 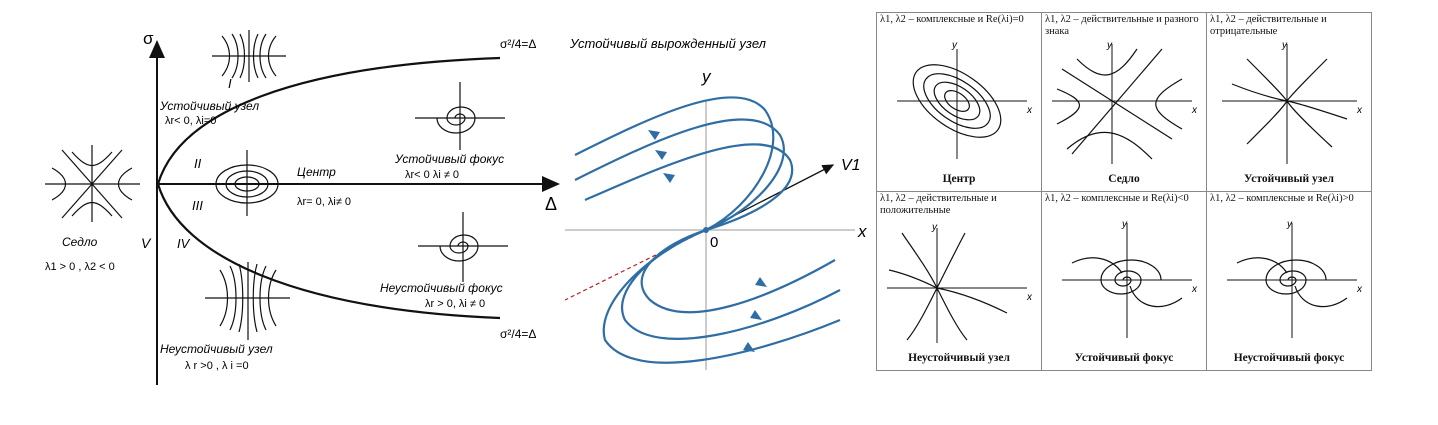 I want to click on degenerate-title: Устойчивый вырожденный узел, so click(x=668, y=43).